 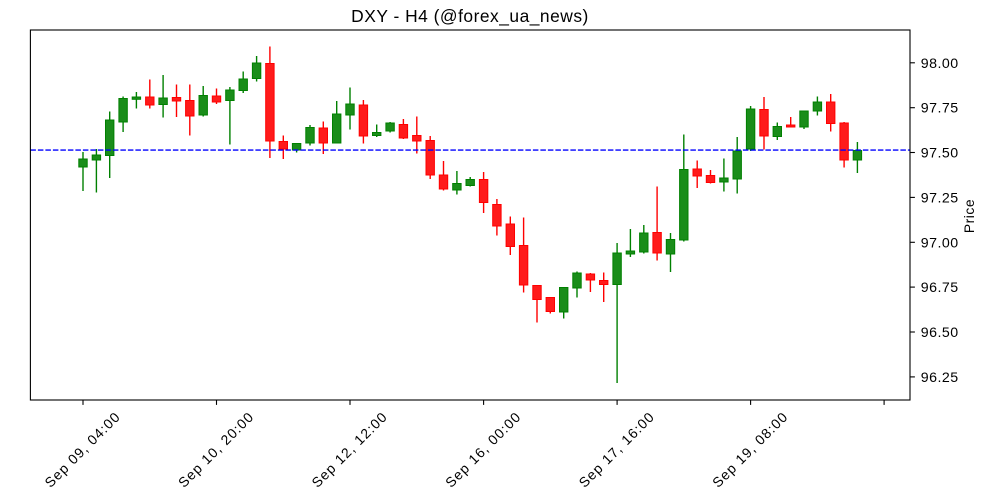 What do you see at coordinates (940, 243) in the screenshot?
I see `svg-text: 97.00` at bounding box center [940, 243].